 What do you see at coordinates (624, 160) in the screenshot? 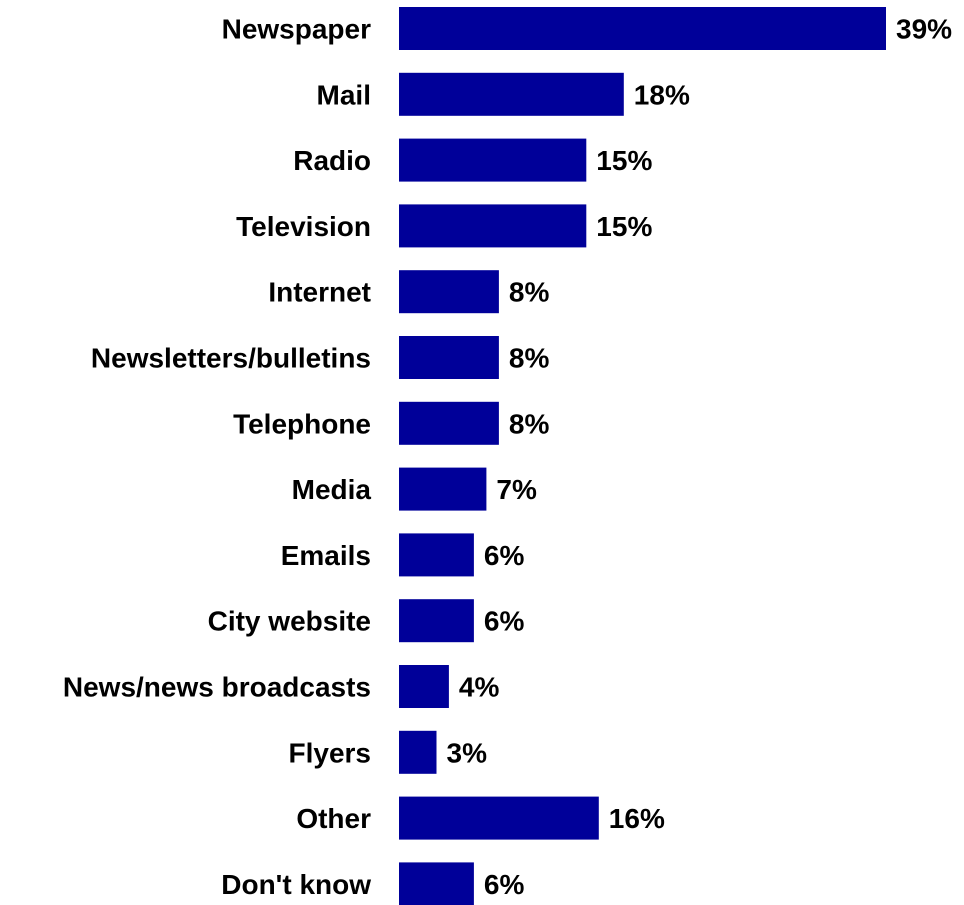
I see `value-label-radio: 15%` at bounding box center [624, 160].